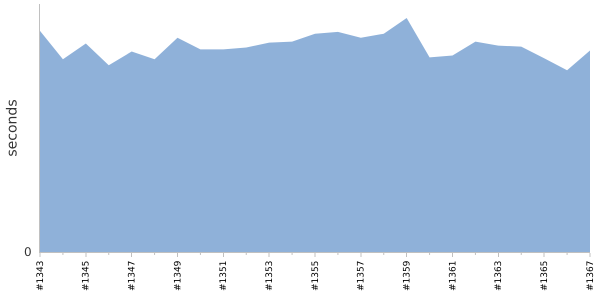 The image size is (600, 300). What do you see at coordinates (87, 276) in the screenshot?
I see `x-tick-label: #1345` at bounding box center [87, 276].